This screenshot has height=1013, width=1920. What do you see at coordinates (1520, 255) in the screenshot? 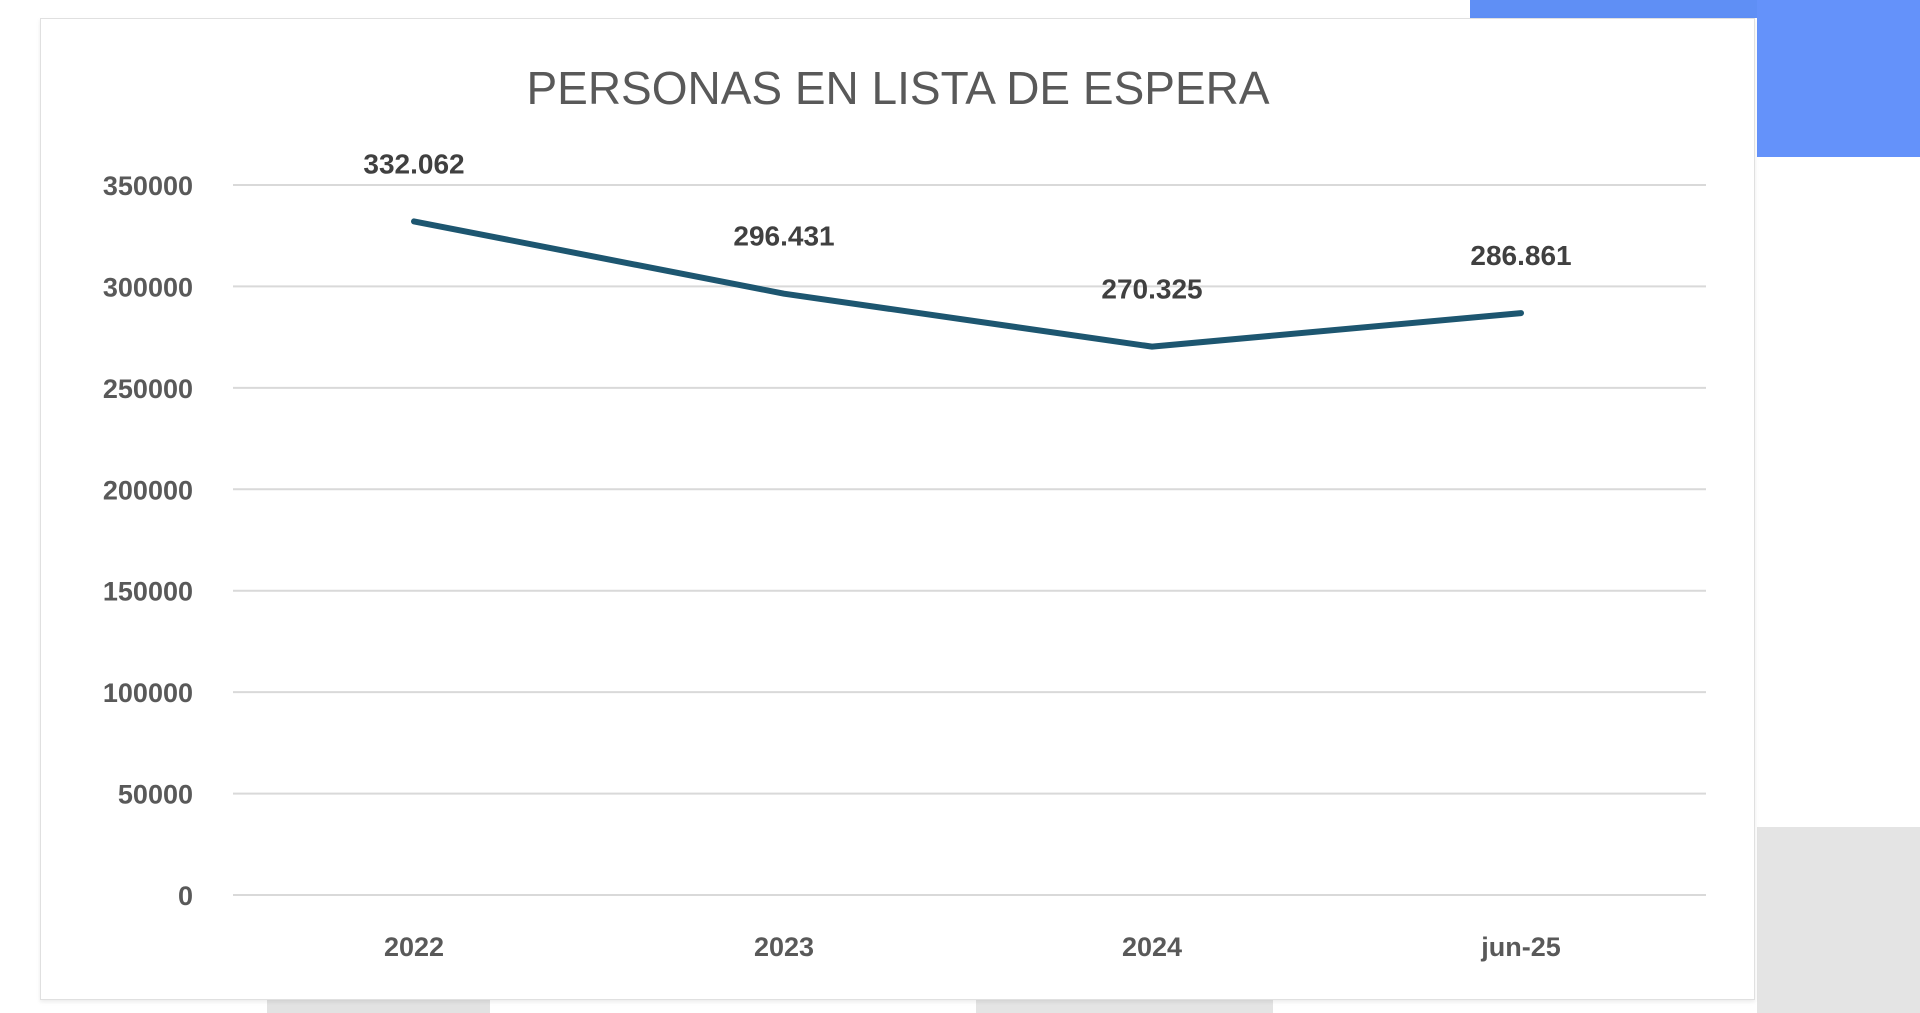
I see `data-label: 286.861` at bounding box center [1520, 255].